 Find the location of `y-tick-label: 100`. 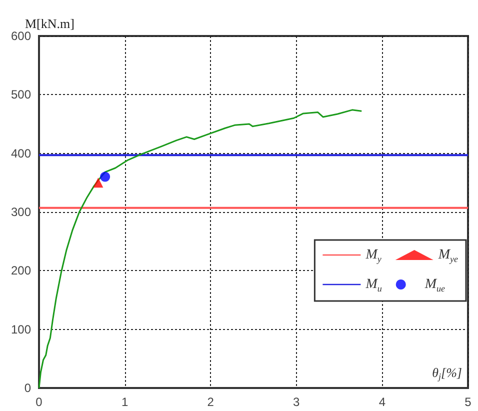

y-tick-label: 100 is located at coordinates (21, 329).